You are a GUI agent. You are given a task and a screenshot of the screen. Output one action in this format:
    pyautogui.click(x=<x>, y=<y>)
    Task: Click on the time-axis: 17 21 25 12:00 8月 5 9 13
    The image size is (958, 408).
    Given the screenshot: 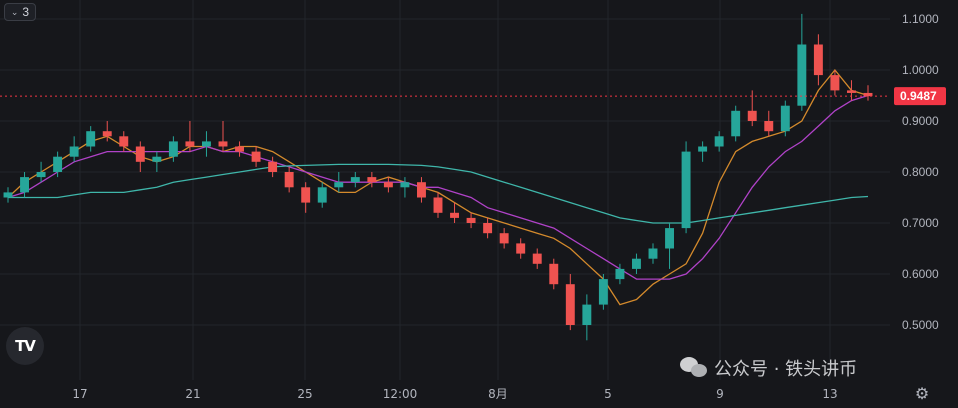 What is the action you would take?
    pyautogui.click(x=454, y=394)
    